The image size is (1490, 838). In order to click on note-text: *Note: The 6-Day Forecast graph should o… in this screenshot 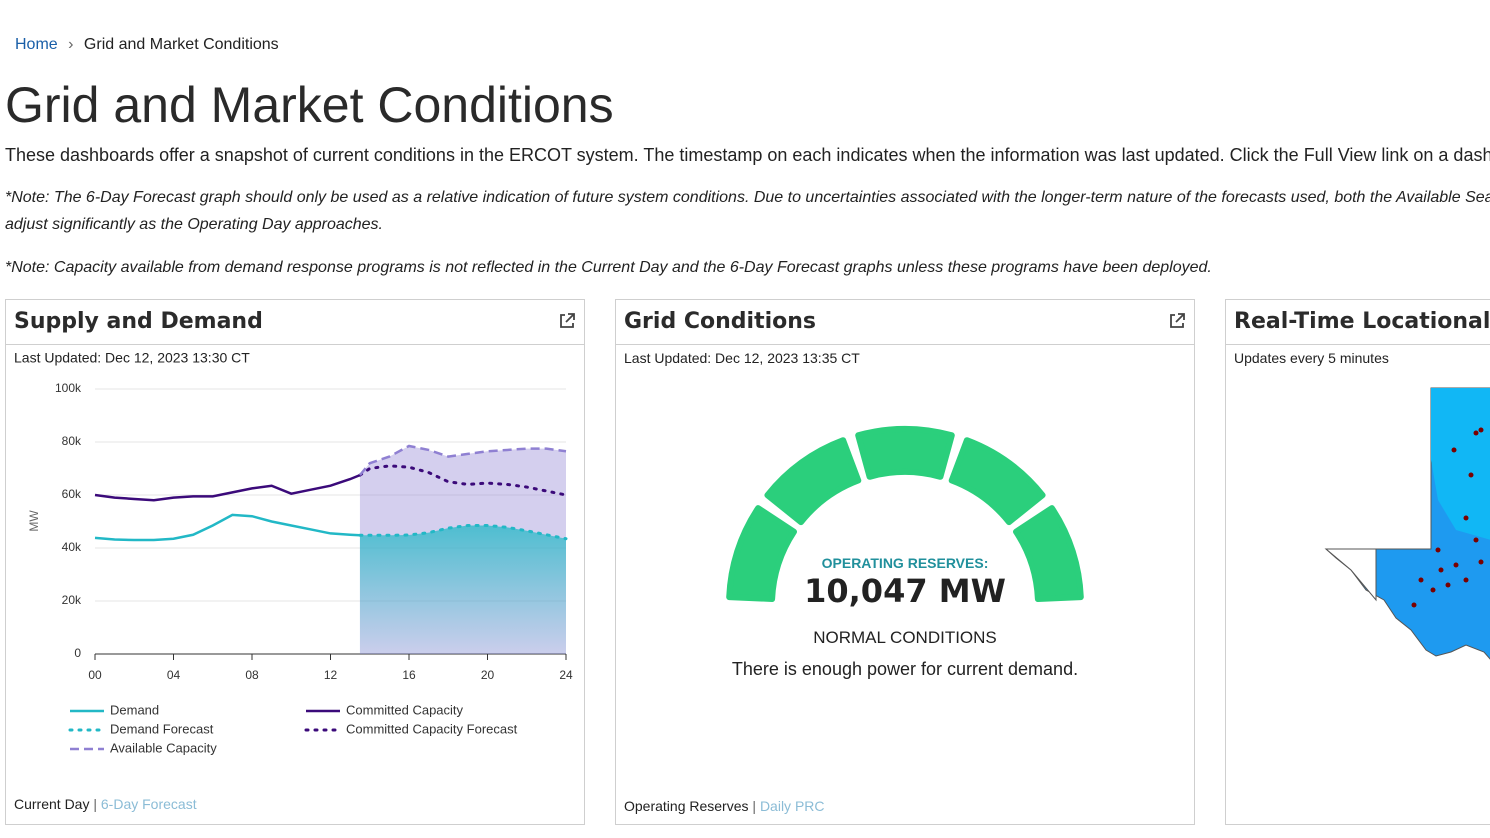, I will do `click(747, 197)`.